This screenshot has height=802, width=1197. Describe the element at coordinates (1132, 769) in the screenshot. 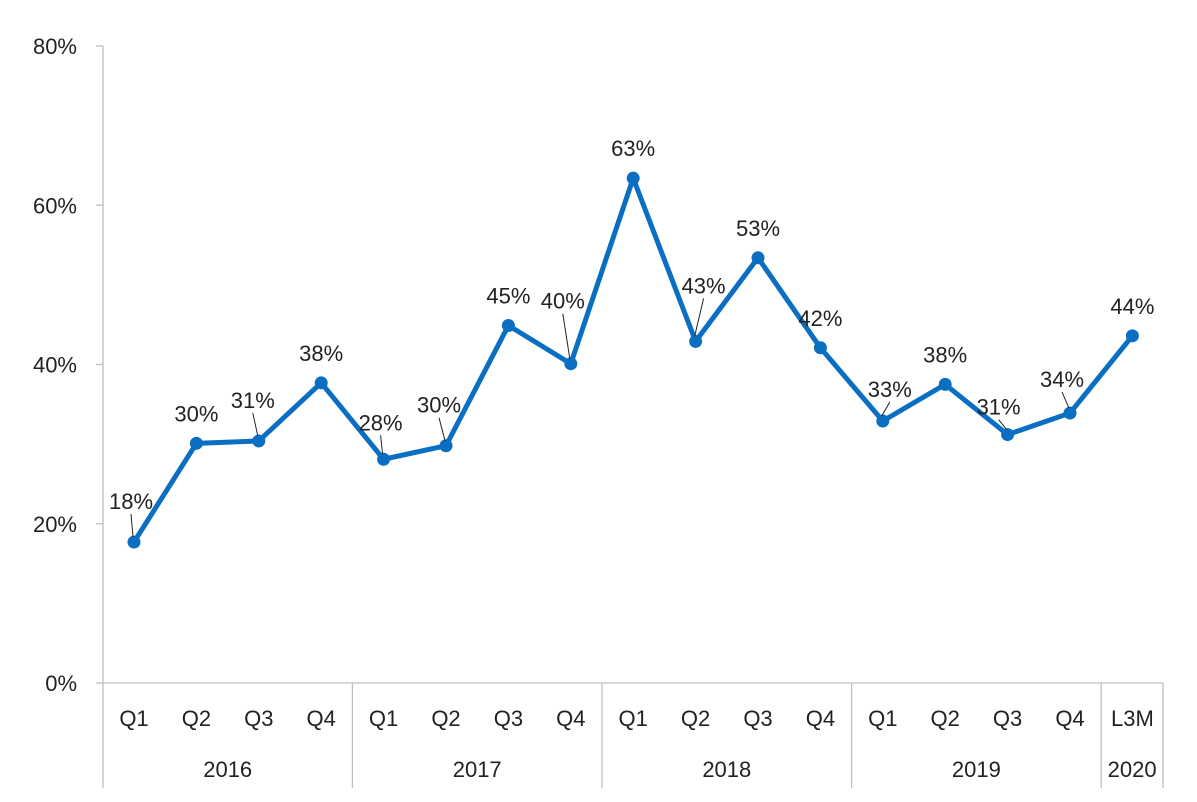

I see `x-group-label: 2020` at that location.